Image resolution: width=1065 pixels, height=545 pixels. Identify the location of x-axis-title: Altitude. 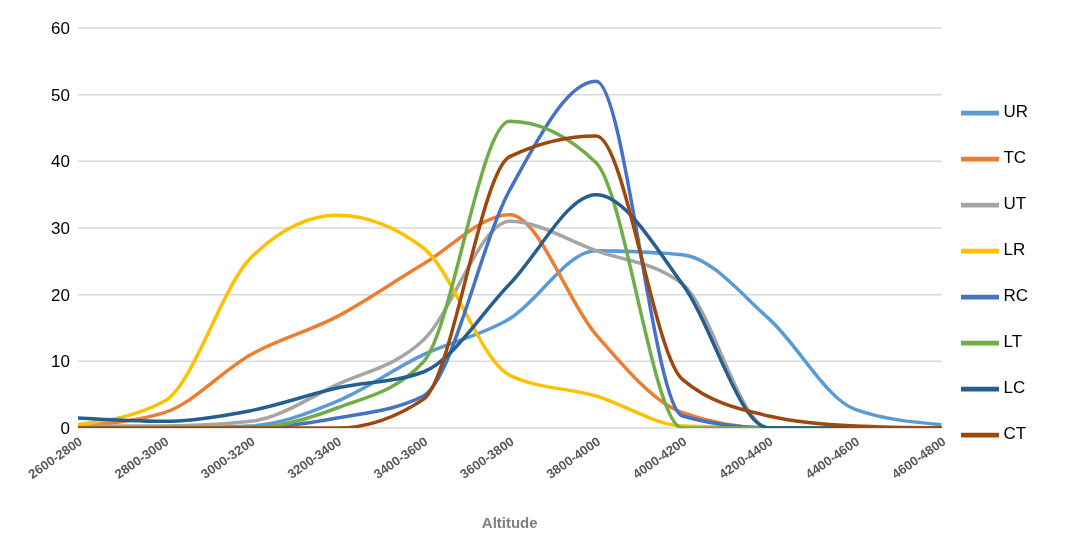
(509, 522).